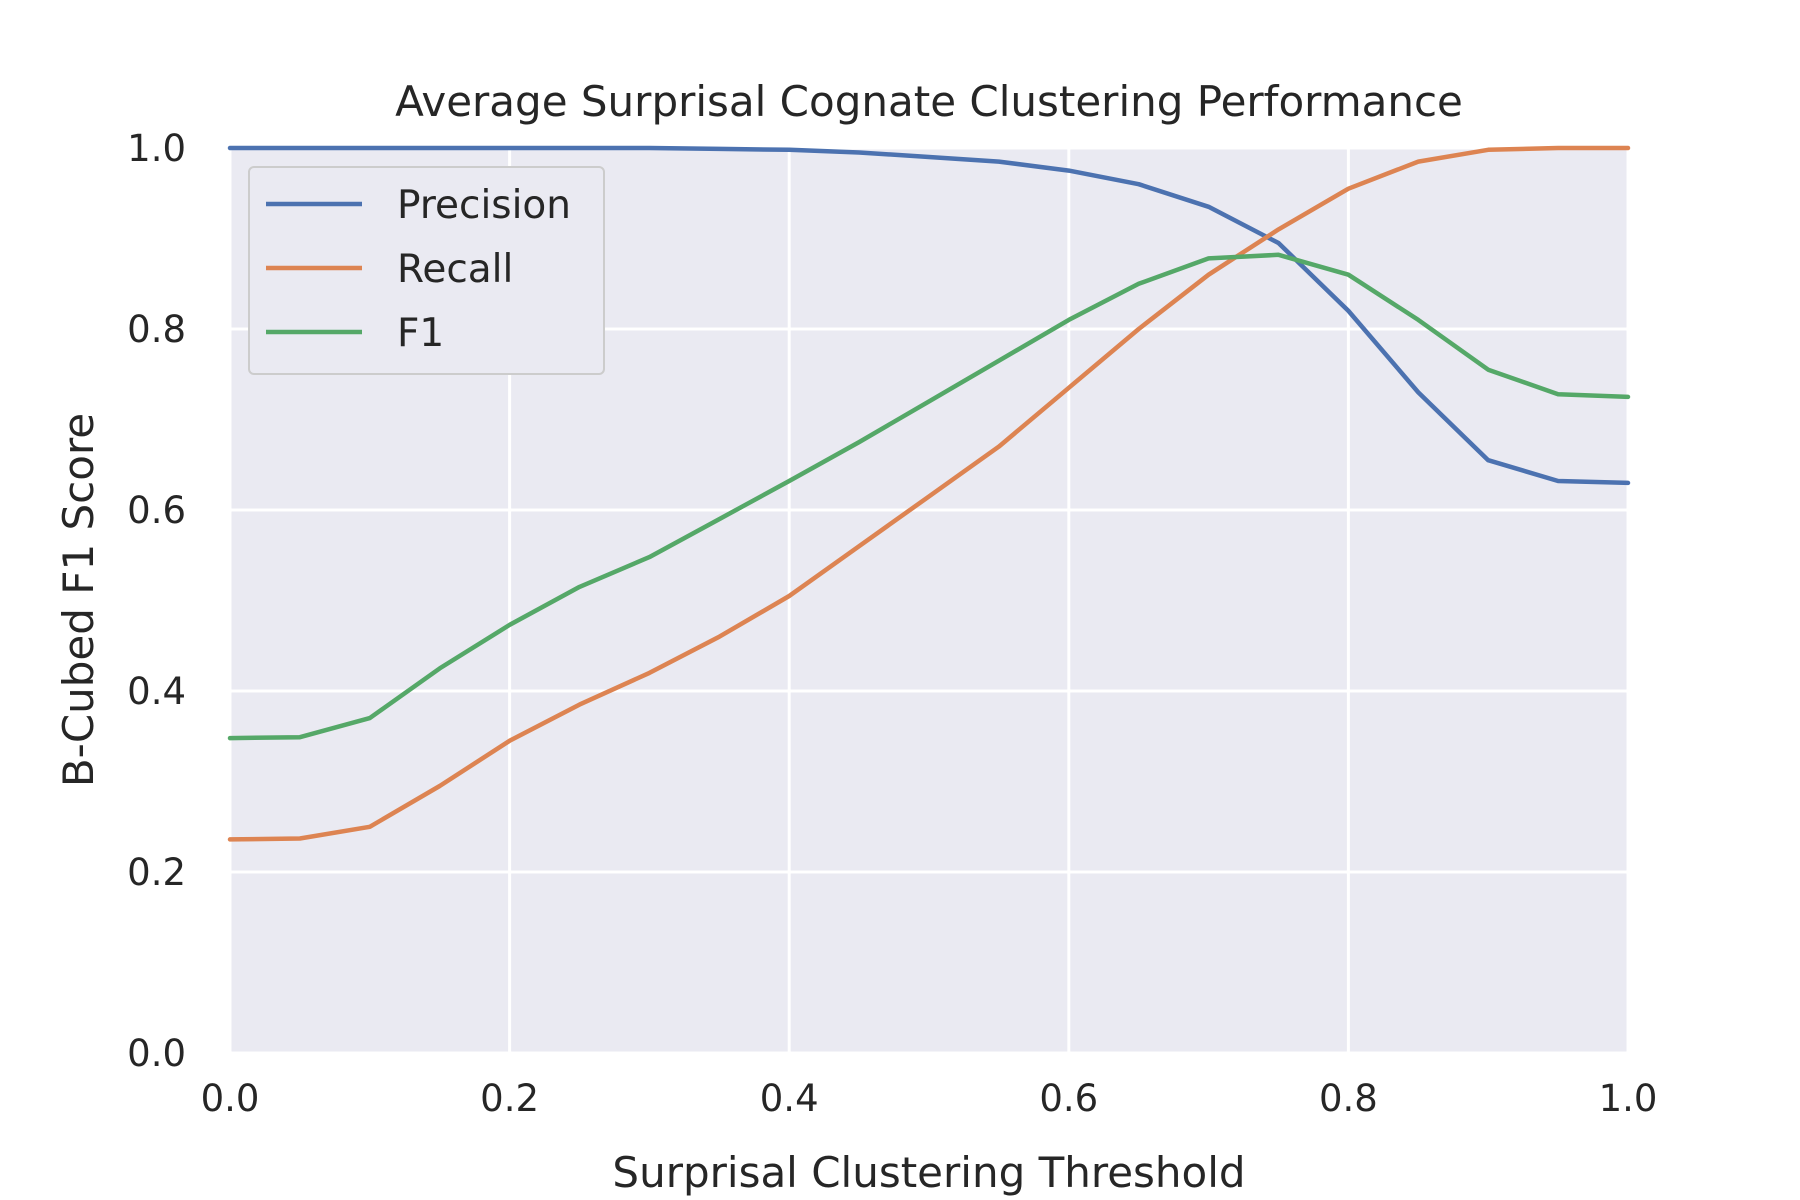  I want to click on legend-label-recall: Recall, so click(455, 269).